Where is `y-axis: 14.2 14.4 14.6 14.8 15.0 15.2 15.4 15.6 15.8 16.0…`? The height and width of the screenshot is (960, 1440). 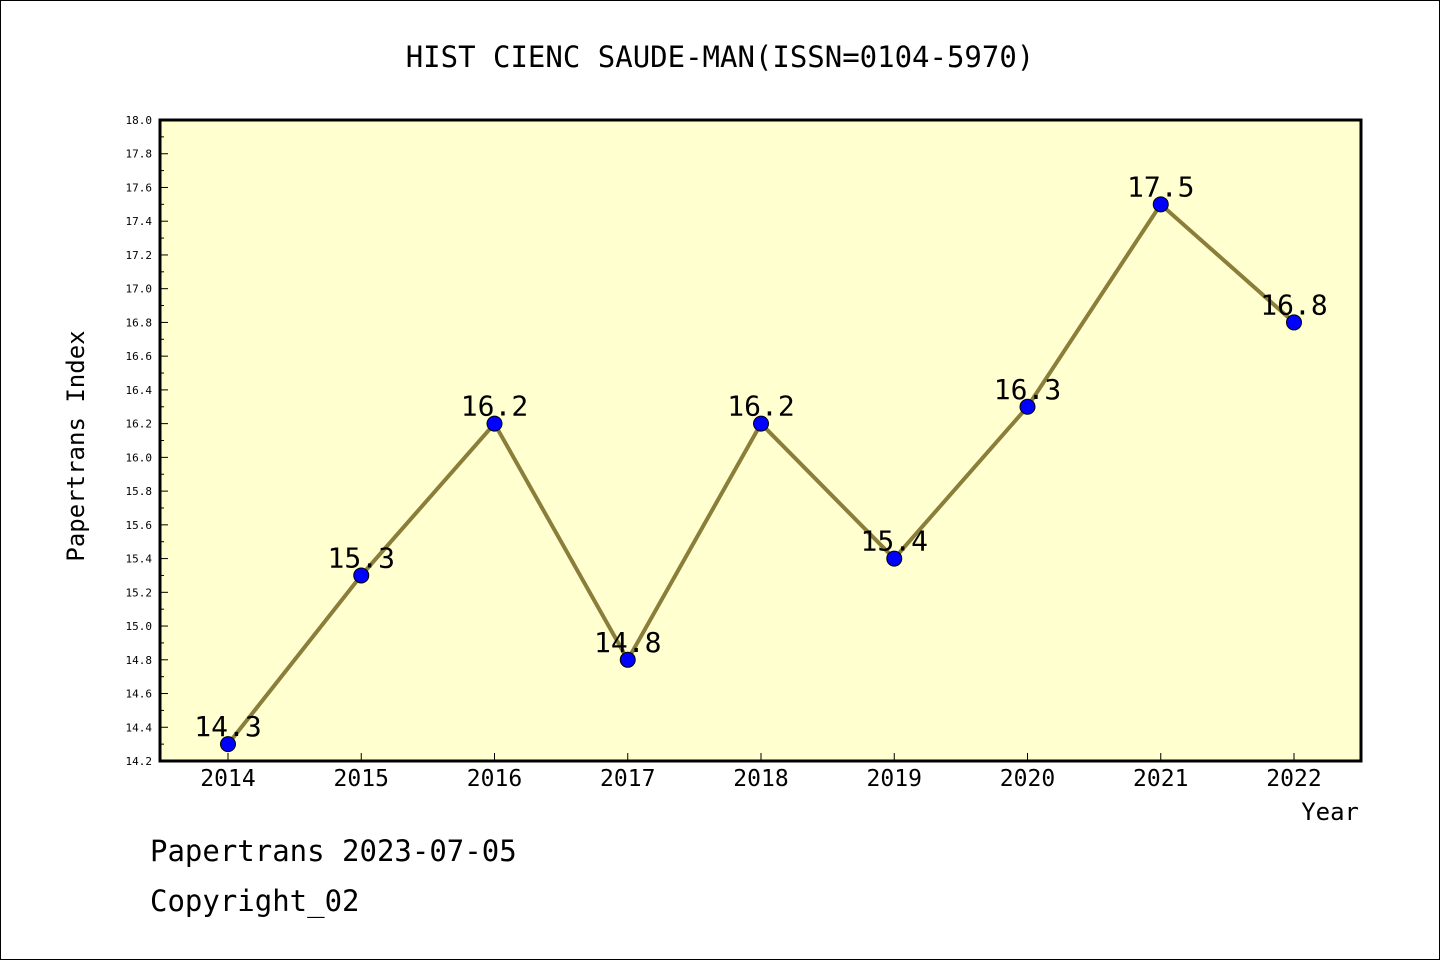
y-axis: 14.2 14.4 14.6 14.8 15.0 15.2 15.4 15.6 15.8 16.0… is located at coordinates (147, 441).